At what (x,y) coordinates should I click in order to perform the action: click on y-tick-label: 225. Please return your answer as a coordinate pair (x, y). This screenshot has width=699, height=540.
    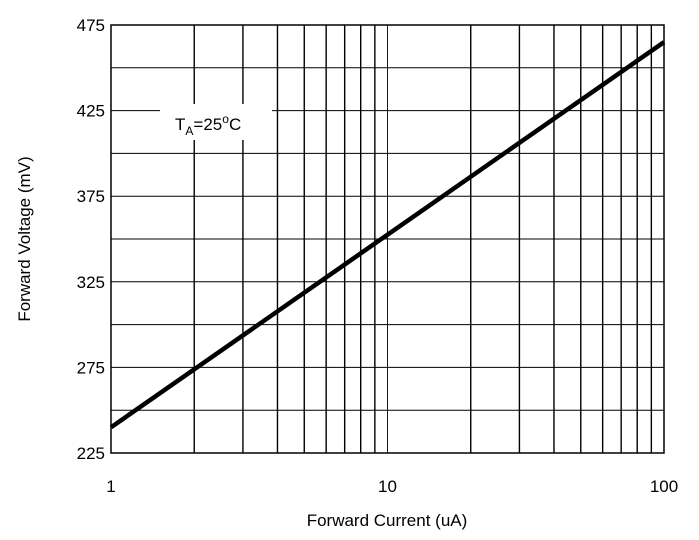
    Looking at the image, I should click on (91, 453).